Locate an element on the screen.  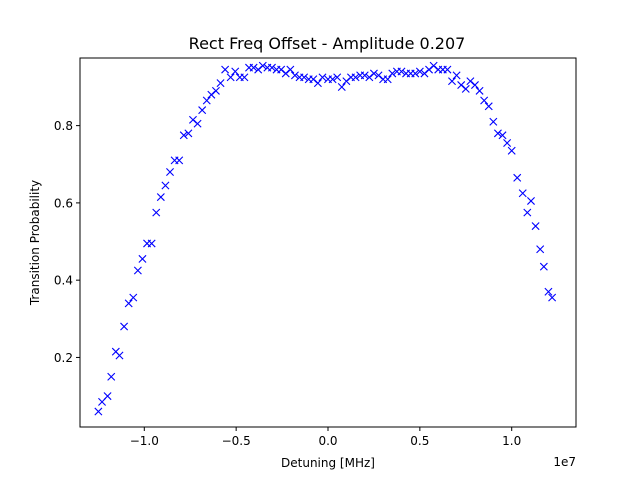
x-axis-offset-label: 1e7 is located at coordinates (564, 462).